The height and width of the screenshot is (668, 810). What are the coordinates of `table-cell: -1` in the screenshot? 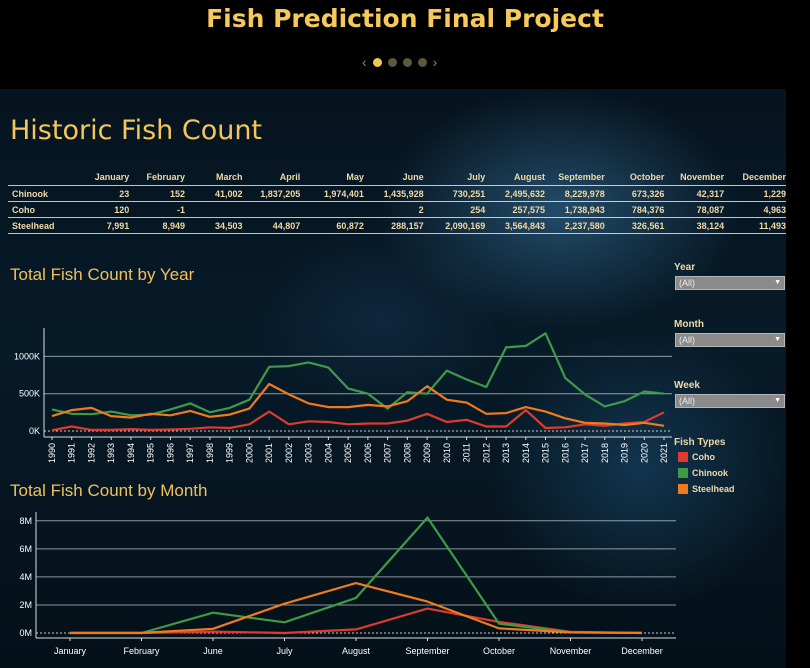 It's located at (157, 209).